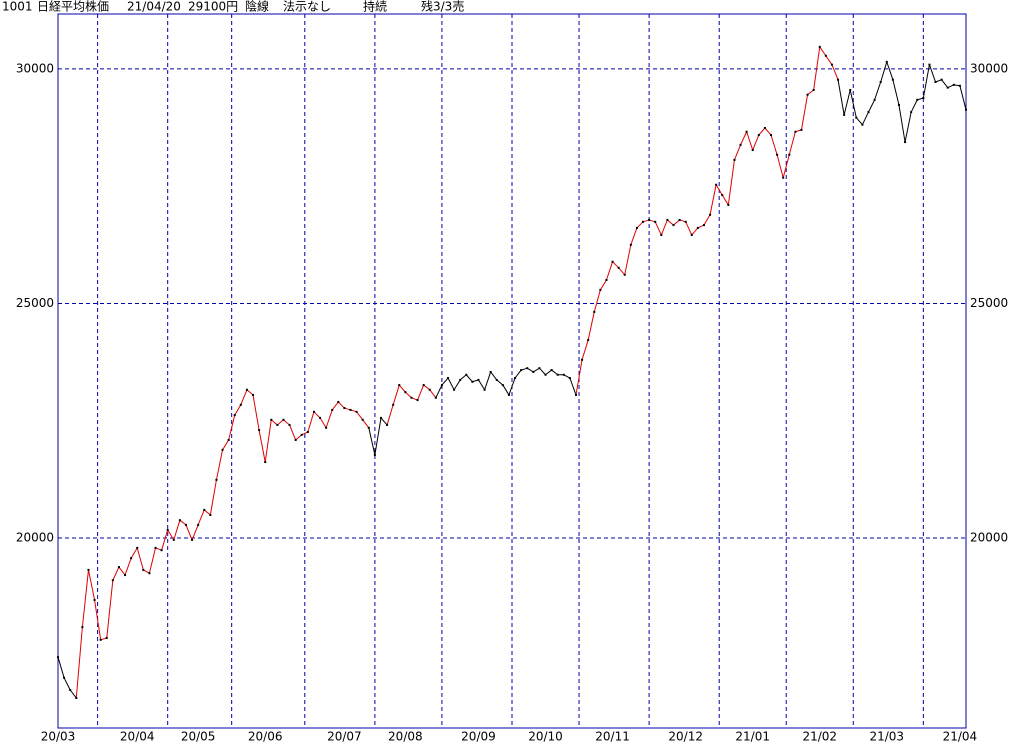  What do you see at coordinates (960, 737) in the screenshot?
I see `x-tick-label: 21/04` at bounding box center [960, 737].